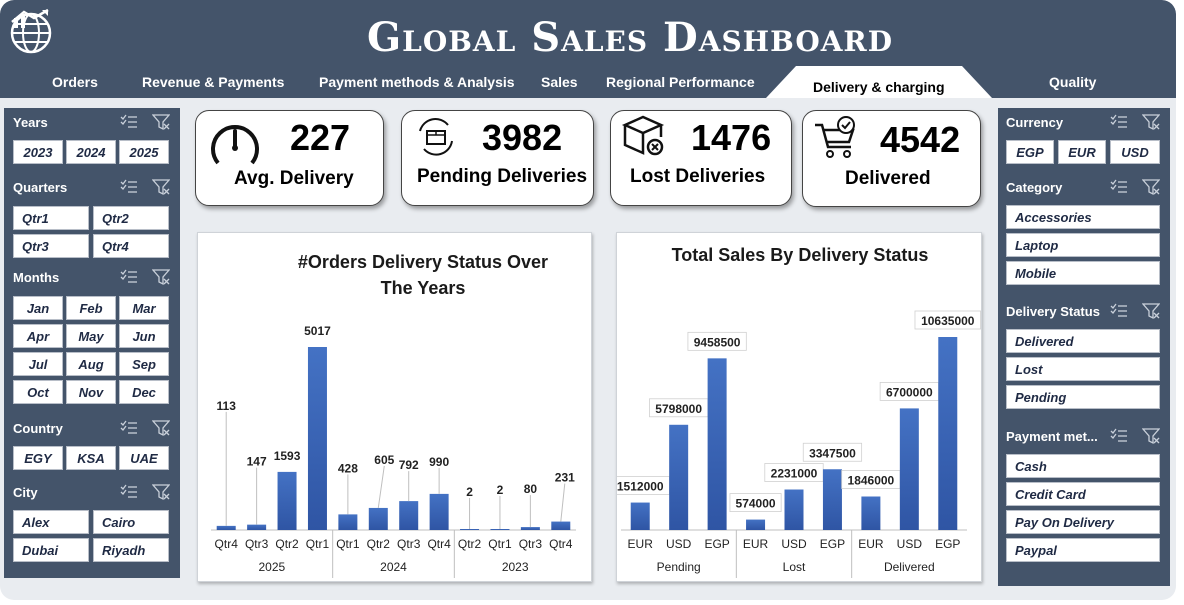 This screenshot has width=1184, height=605. What do you see at coordinates (409, 465) in the screenshot?
I see `data-label: 792` at bounding box center [409, 465].